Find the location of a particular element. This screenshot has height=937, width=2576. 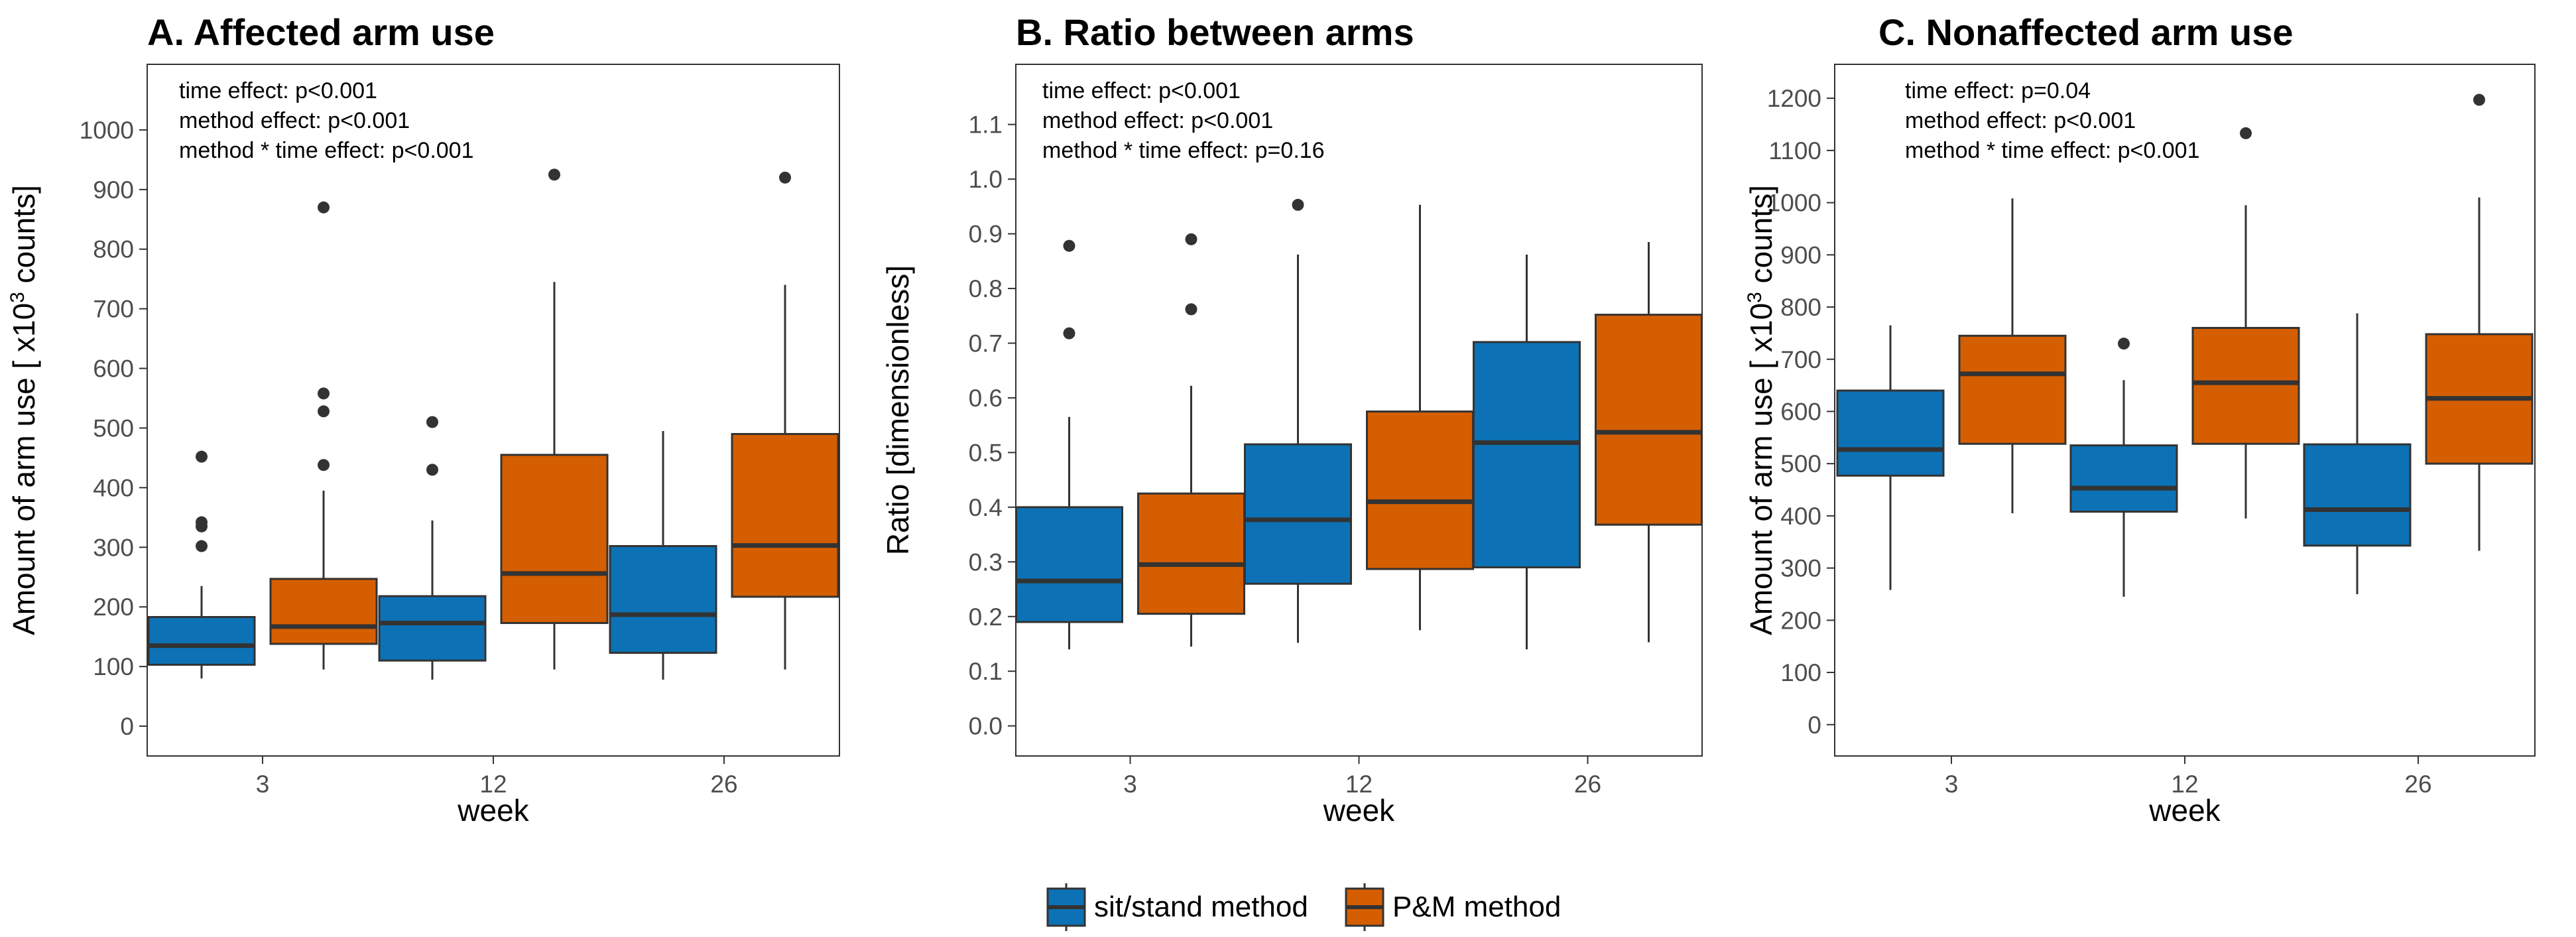

stat-annotation: method * time effect: p<0.001 is located at coordinates (2052, 150).